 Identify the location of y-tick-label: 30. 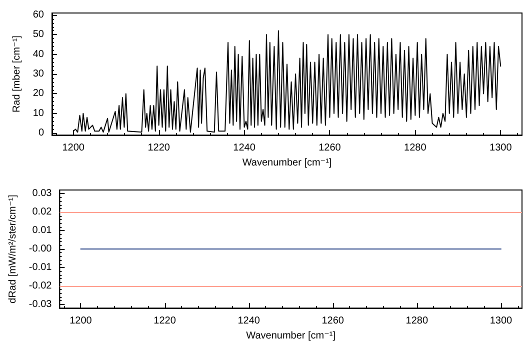
(38, 74).